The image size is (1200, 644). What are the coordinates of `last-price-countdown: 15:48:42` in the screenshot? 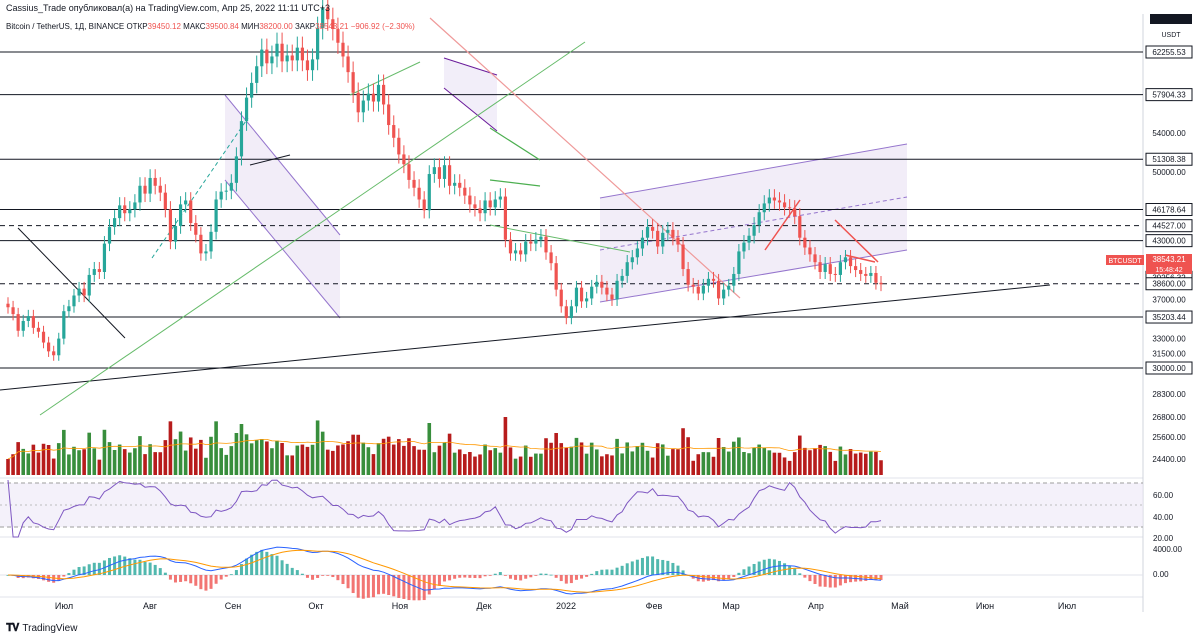 It's located at (1168, 270).